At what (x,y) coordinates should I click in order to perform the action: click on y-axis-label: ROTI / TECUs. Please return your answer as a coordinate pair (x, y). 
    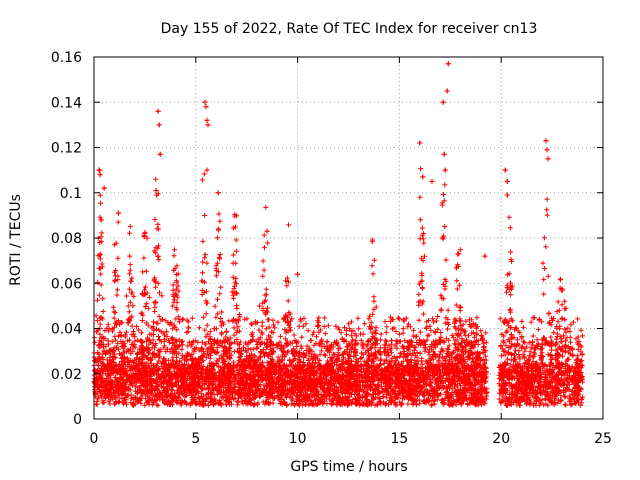
    Looking at the image, I should click on (16, 240).